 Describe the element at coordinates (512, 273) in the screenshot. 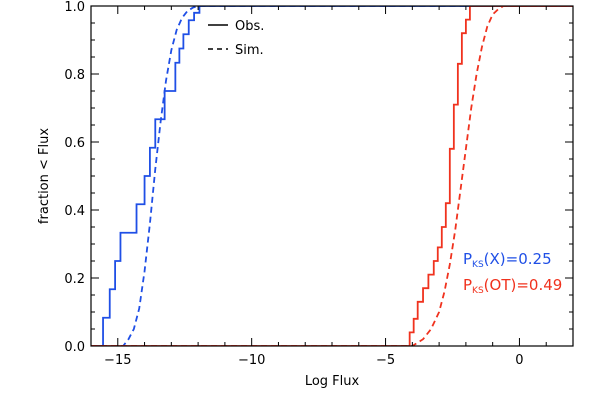

I see `ks-annotations: PKS(X)=0.25 PKS(OT)=0.49` at that location.